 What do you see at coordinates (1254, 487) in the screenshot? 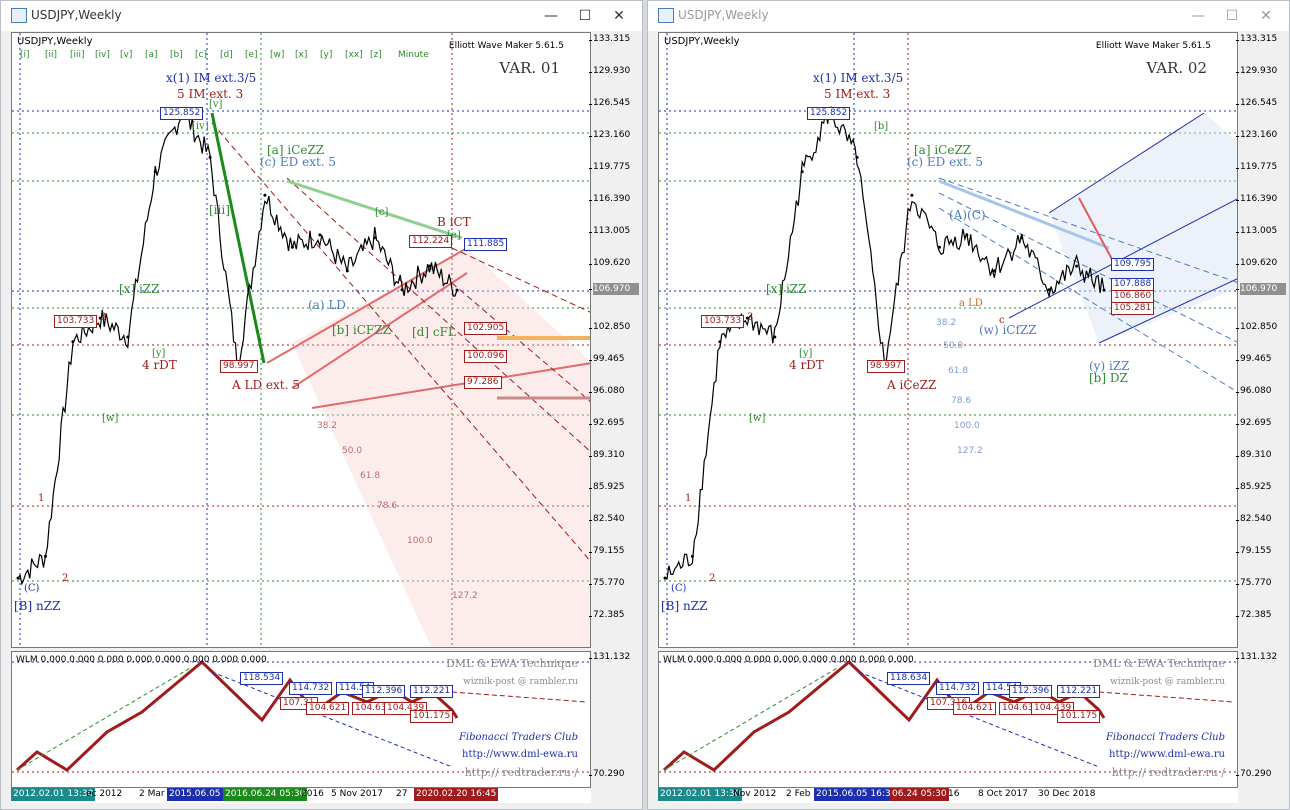
I see `price-tick-label: 85.925` at bounding box center [1254, 487].